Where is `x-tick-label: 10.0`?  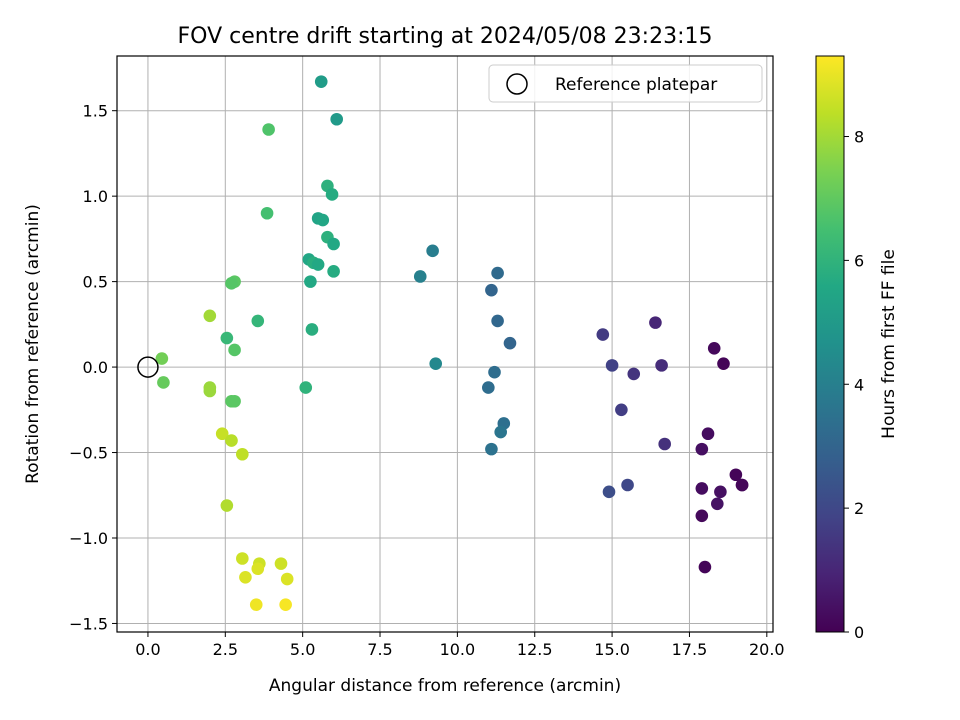 x-tick-label: 10.0 is located at coordinates (458, 649).